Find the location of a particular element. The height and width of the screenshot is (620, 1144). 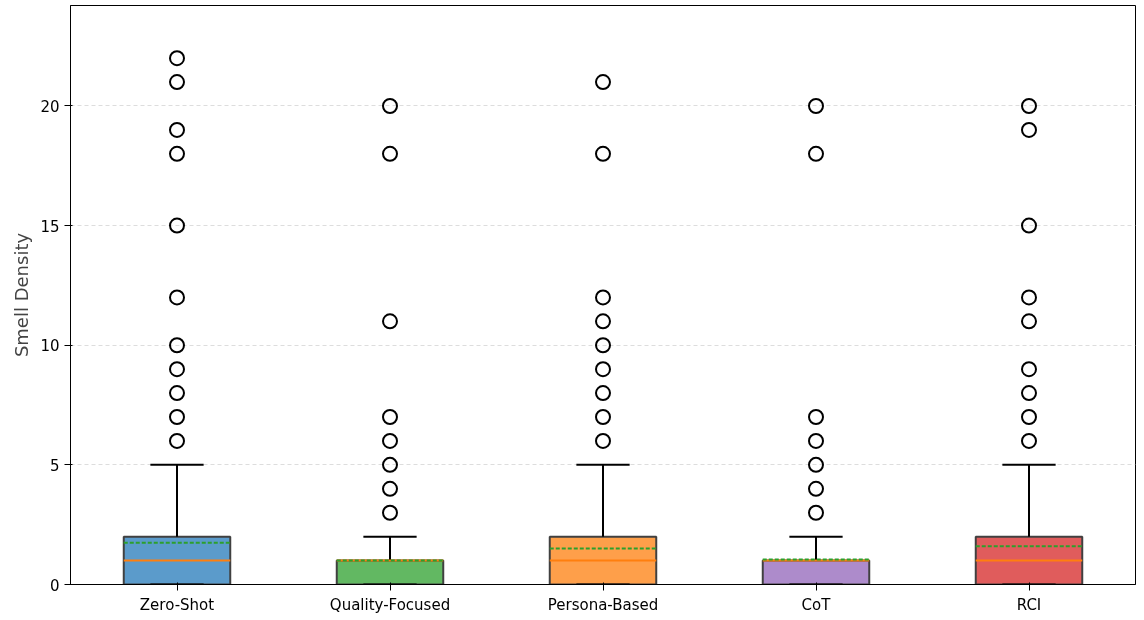

y-tick-label: 20 is located at coordinates (50, 106).